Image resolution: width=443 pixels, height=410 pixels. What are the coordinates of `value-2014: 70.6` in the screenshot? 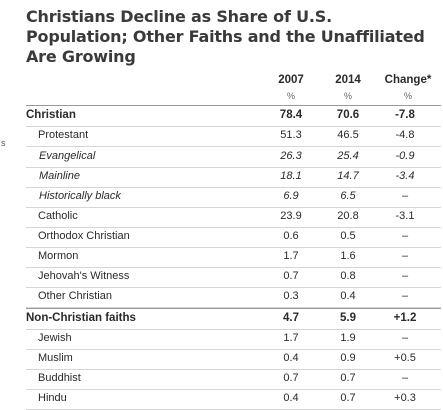 It's located at (348, 115).